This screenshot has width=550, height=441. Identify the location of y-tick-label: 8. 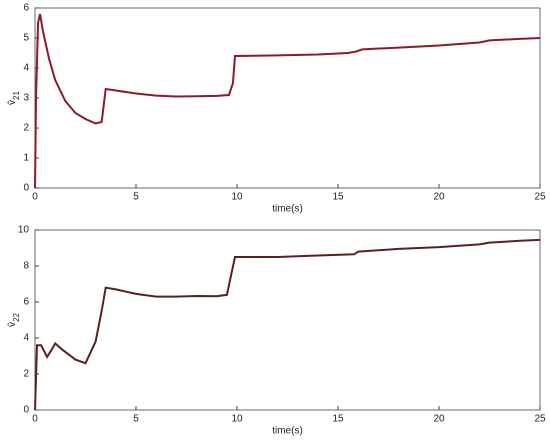
(26, 266).